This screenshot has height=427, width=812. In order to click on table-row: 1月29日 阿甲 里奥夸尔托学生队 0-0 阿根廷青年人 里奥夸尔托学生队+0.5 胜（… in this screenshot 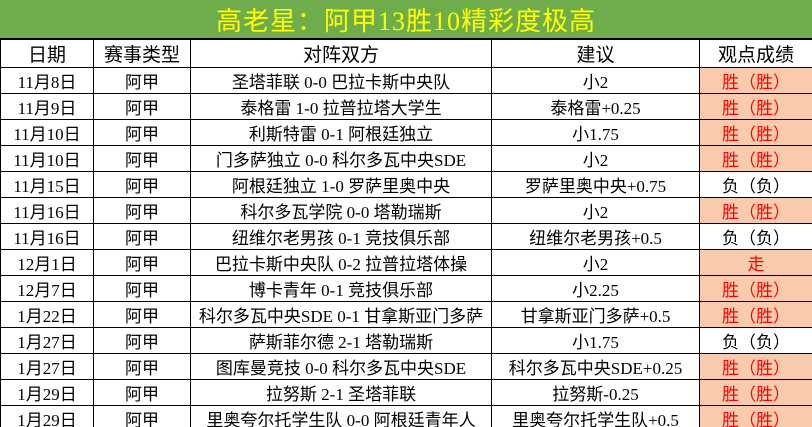, I will do `click(406, 416)`.